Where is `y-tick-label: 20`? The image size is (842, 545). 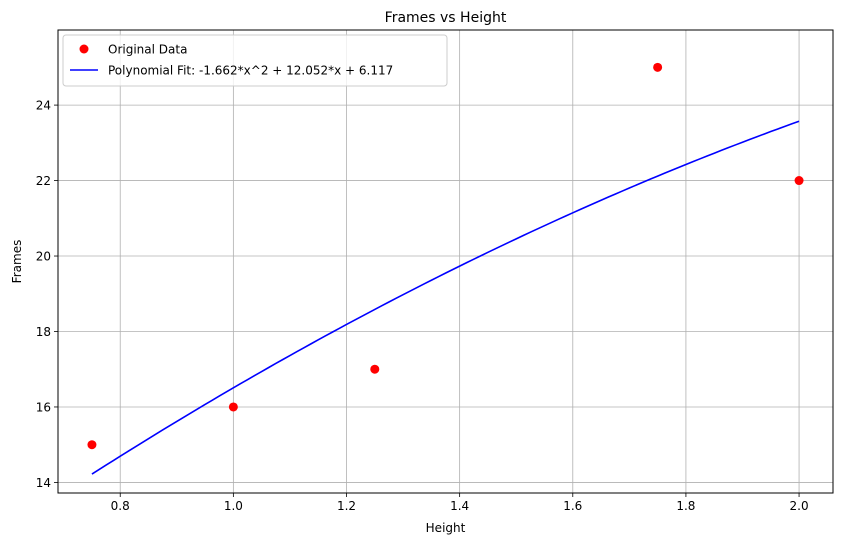
y-tick-label: 20 is located at coordinates (43, 257).